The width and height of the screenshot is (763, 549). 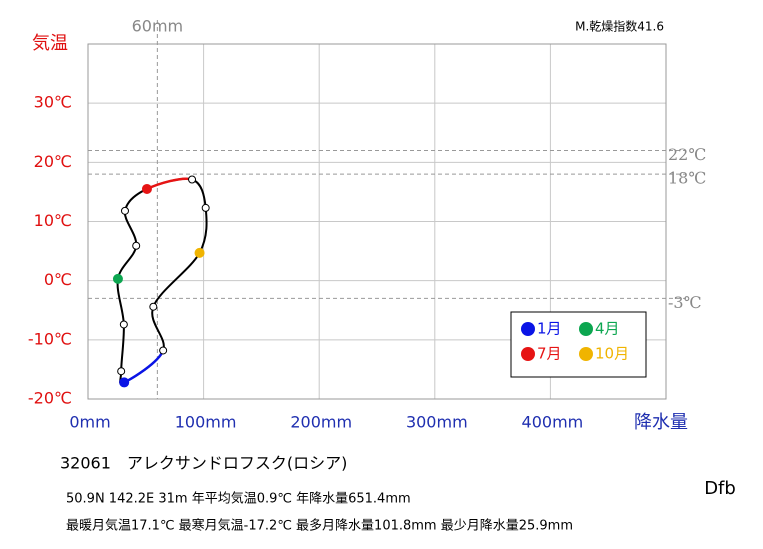 I want to click on x-tick-label: 200mm, so click(x=321, y=422).